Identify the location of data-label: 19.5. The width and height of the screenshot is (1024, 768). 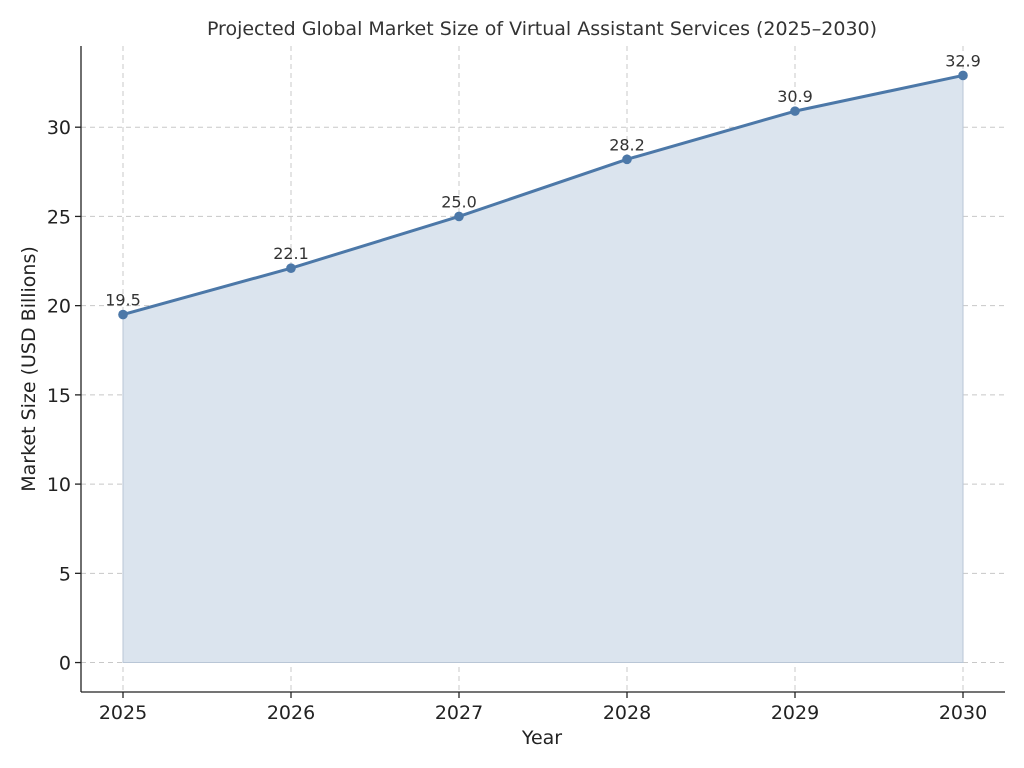
(123, 300).